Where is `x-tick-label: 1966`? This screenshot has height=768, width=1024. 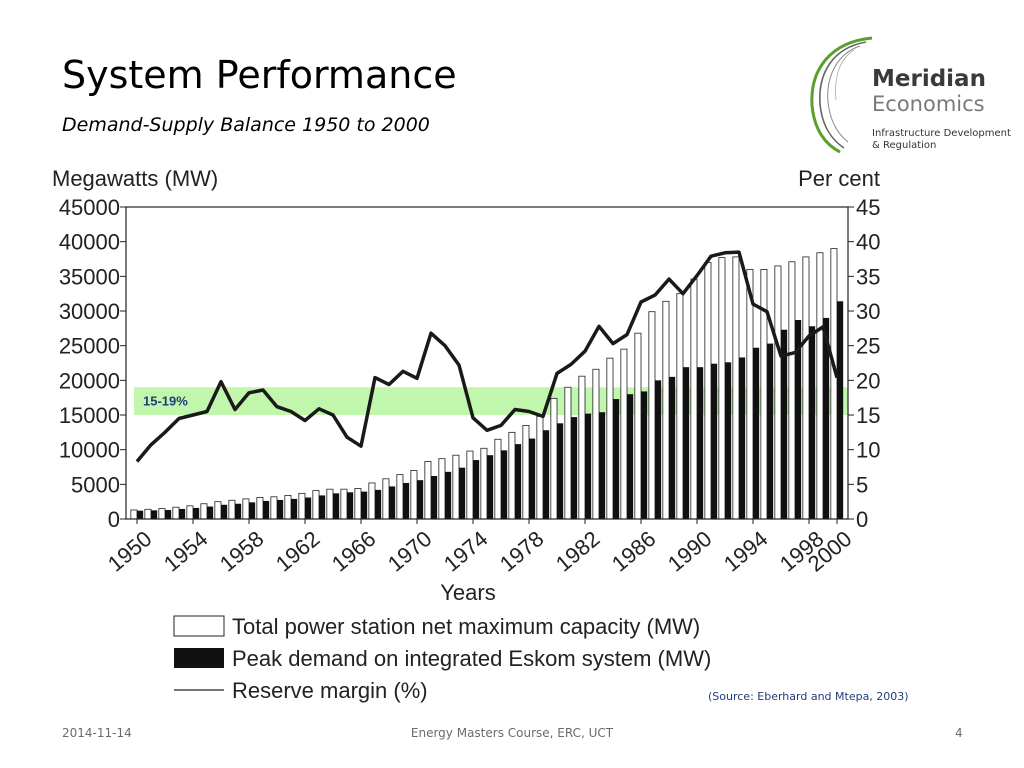 x-tick-label: 1966 is located at coordinates (354, 551).